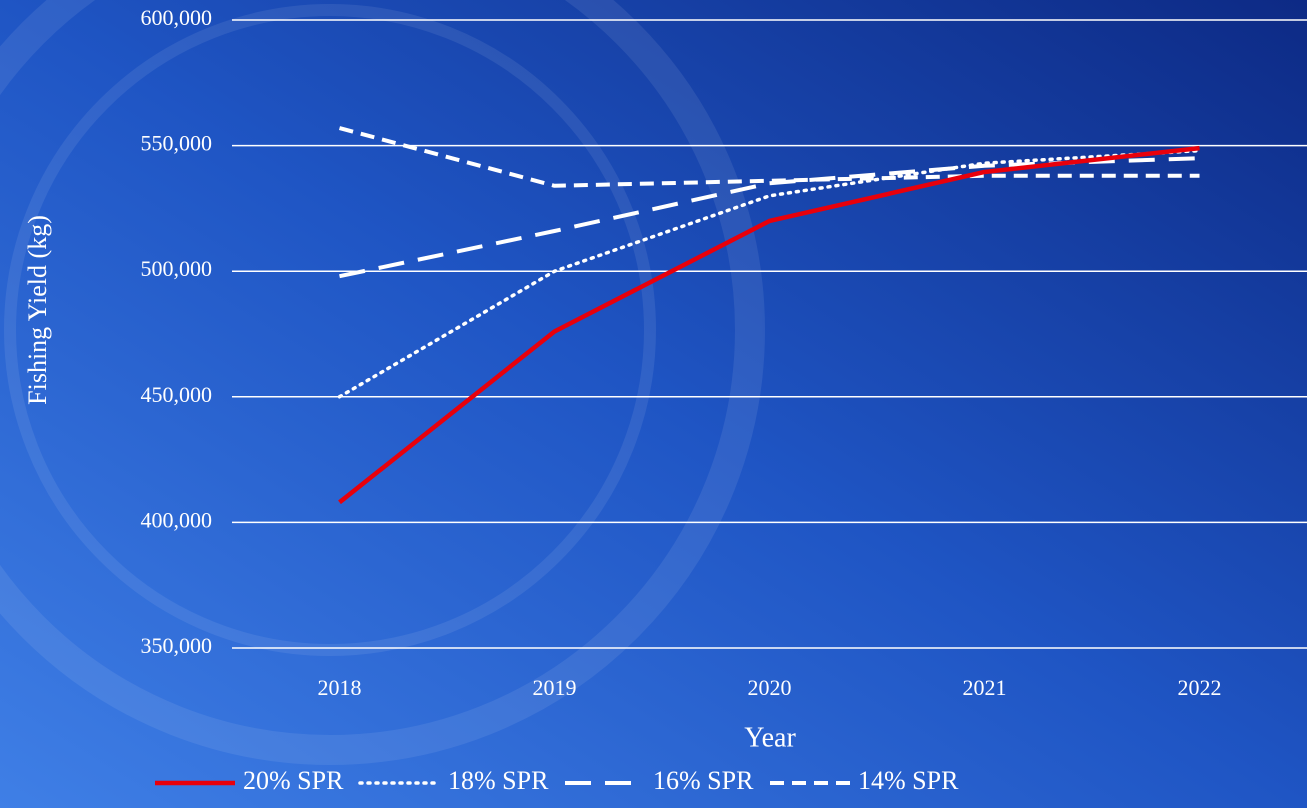  I want to click on y-tick-label: 350,000, so click(177, 645).